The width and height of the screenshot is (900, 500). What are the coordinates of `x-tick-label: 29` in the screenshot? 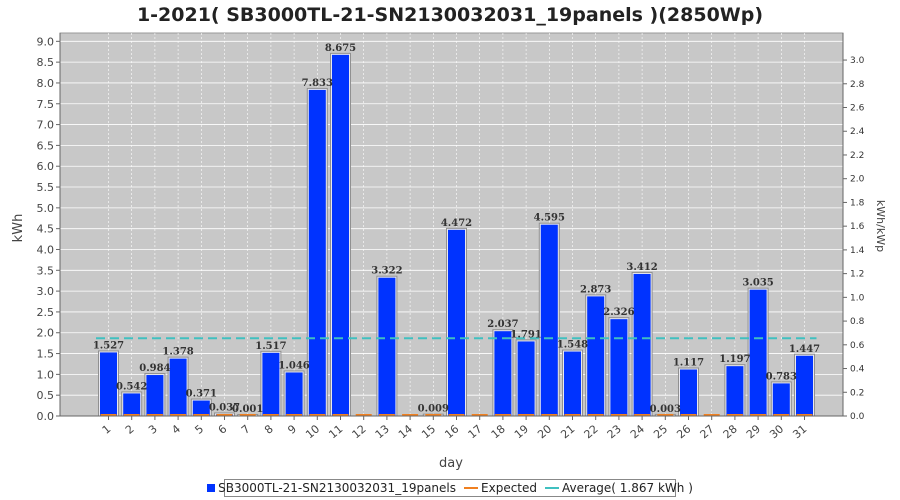 It's located at (753, 431).